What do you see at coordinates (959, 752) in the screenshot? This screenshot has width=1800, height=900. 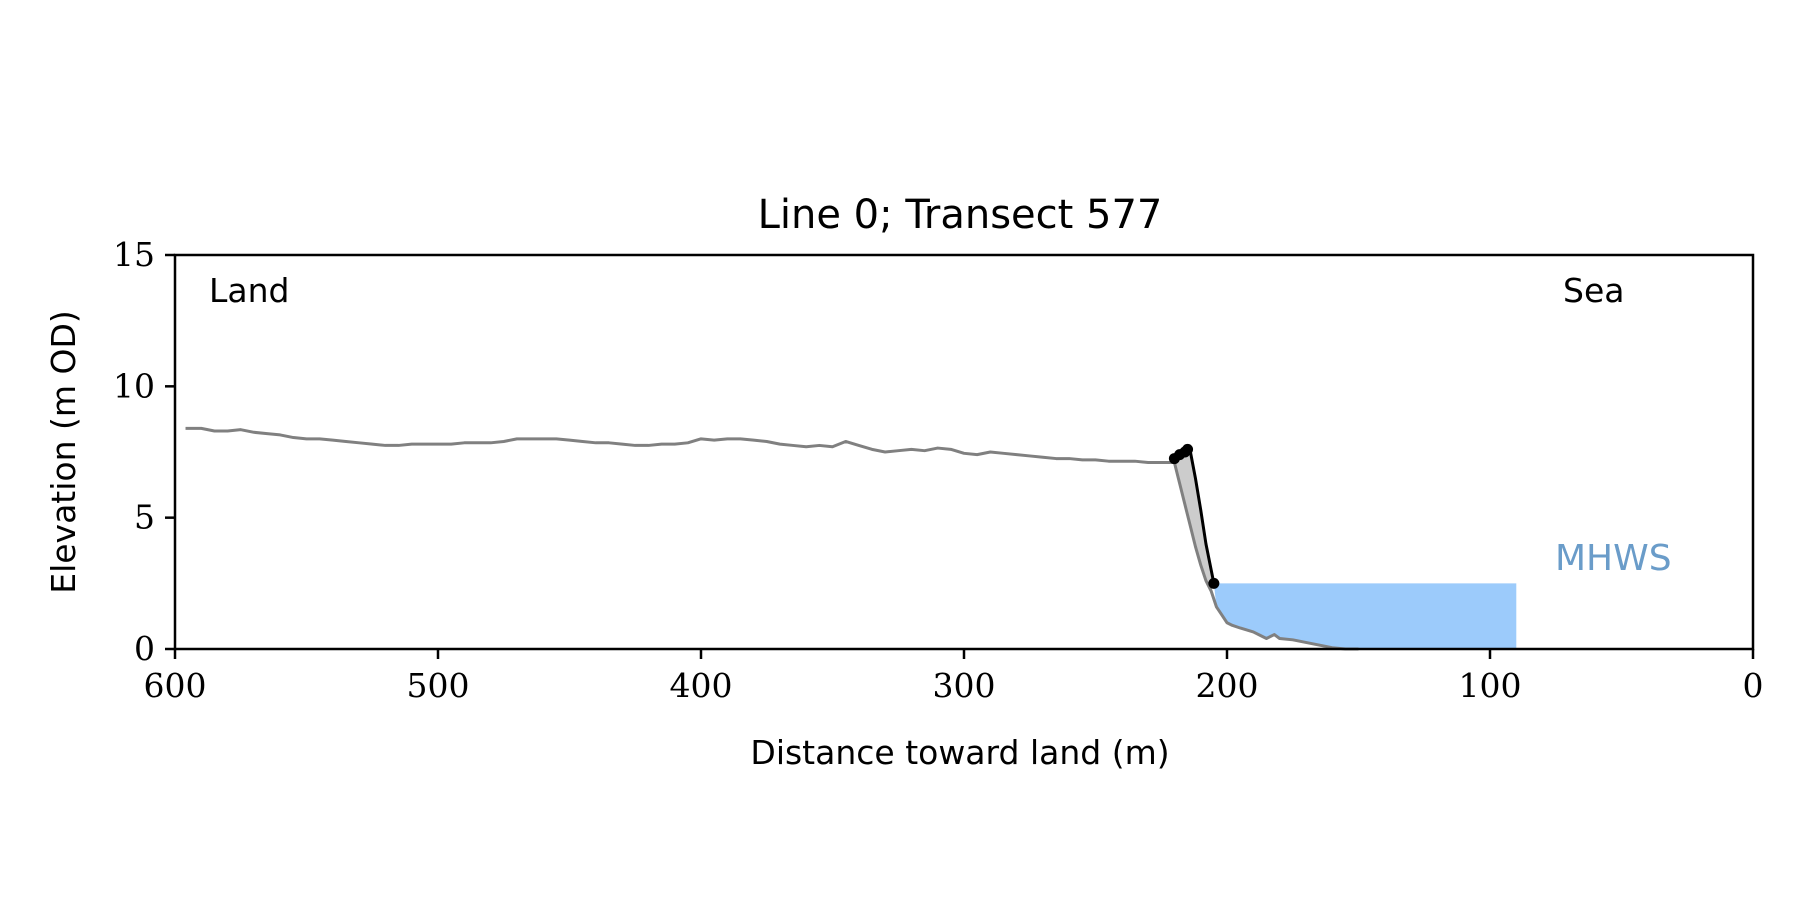 I see `x-axis-label: Distance toward land (m)` at bounding box center [959, 752].